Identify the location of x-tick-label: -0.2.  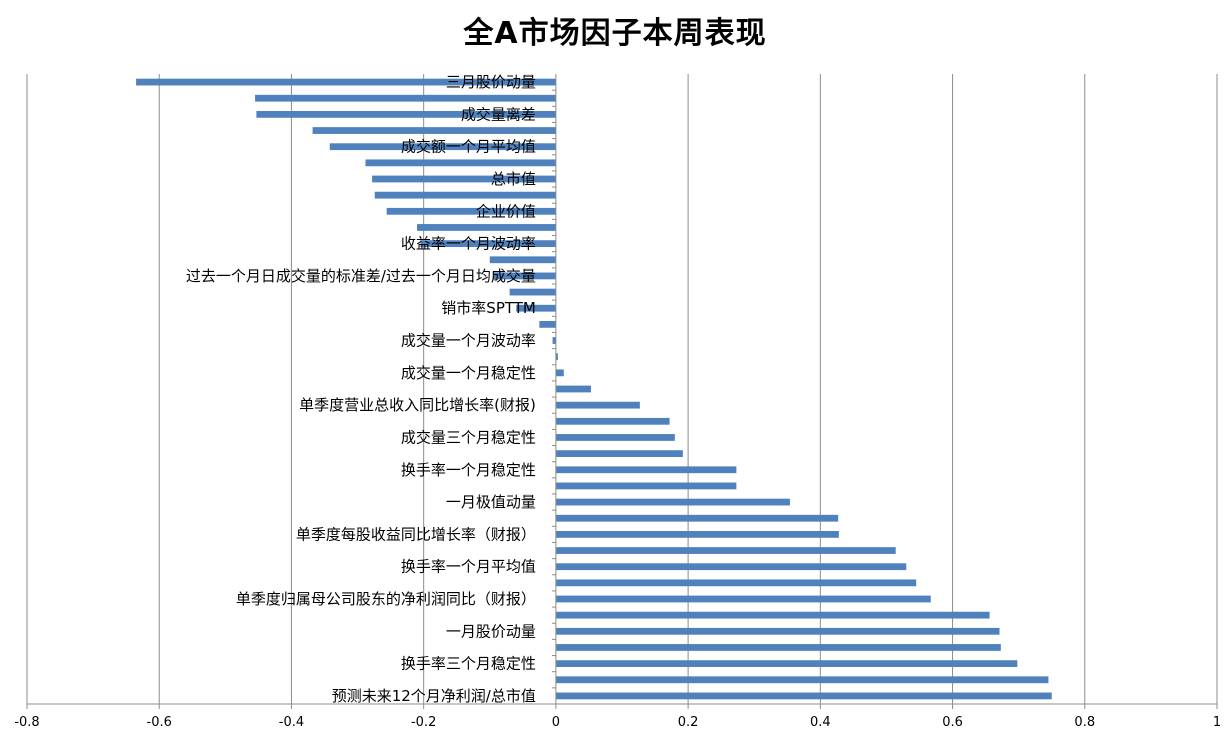
(423, 722).